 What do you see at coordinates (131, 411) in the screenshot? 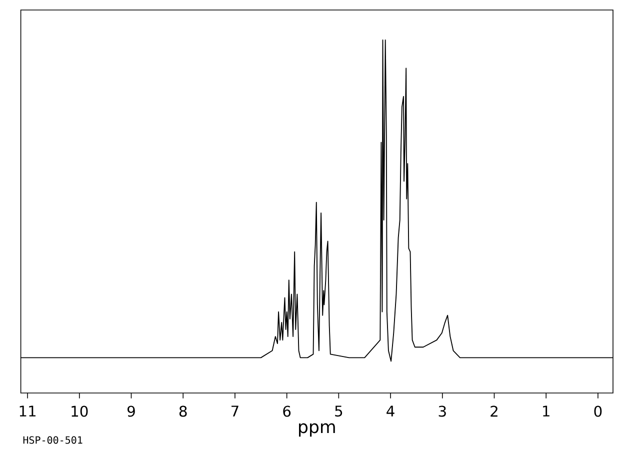
I see `x-tick-label: 9` at bounding box center [131, 411].